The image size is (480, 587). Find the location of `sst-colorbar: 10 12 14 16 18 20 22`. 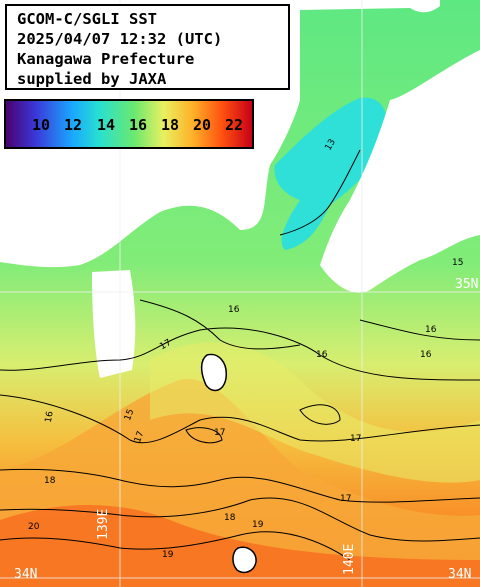

sst-colorbar: 10 12 14 16 18 20 22 is located at coordinates (129, 124).